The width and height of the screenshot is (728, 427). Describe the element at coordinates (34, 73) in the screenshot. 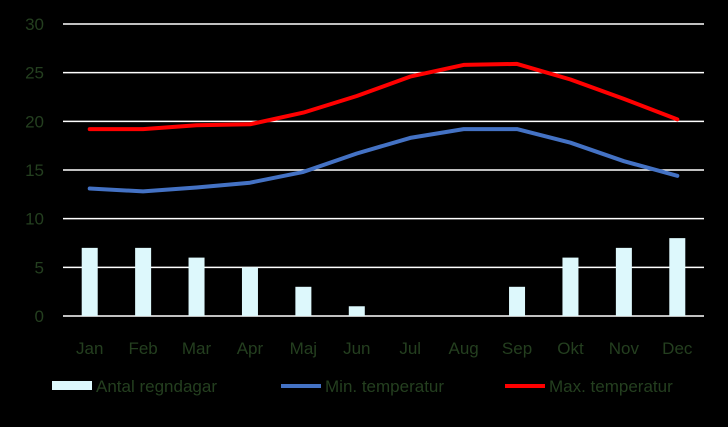

I see `y-tick-label: 25` at that location.